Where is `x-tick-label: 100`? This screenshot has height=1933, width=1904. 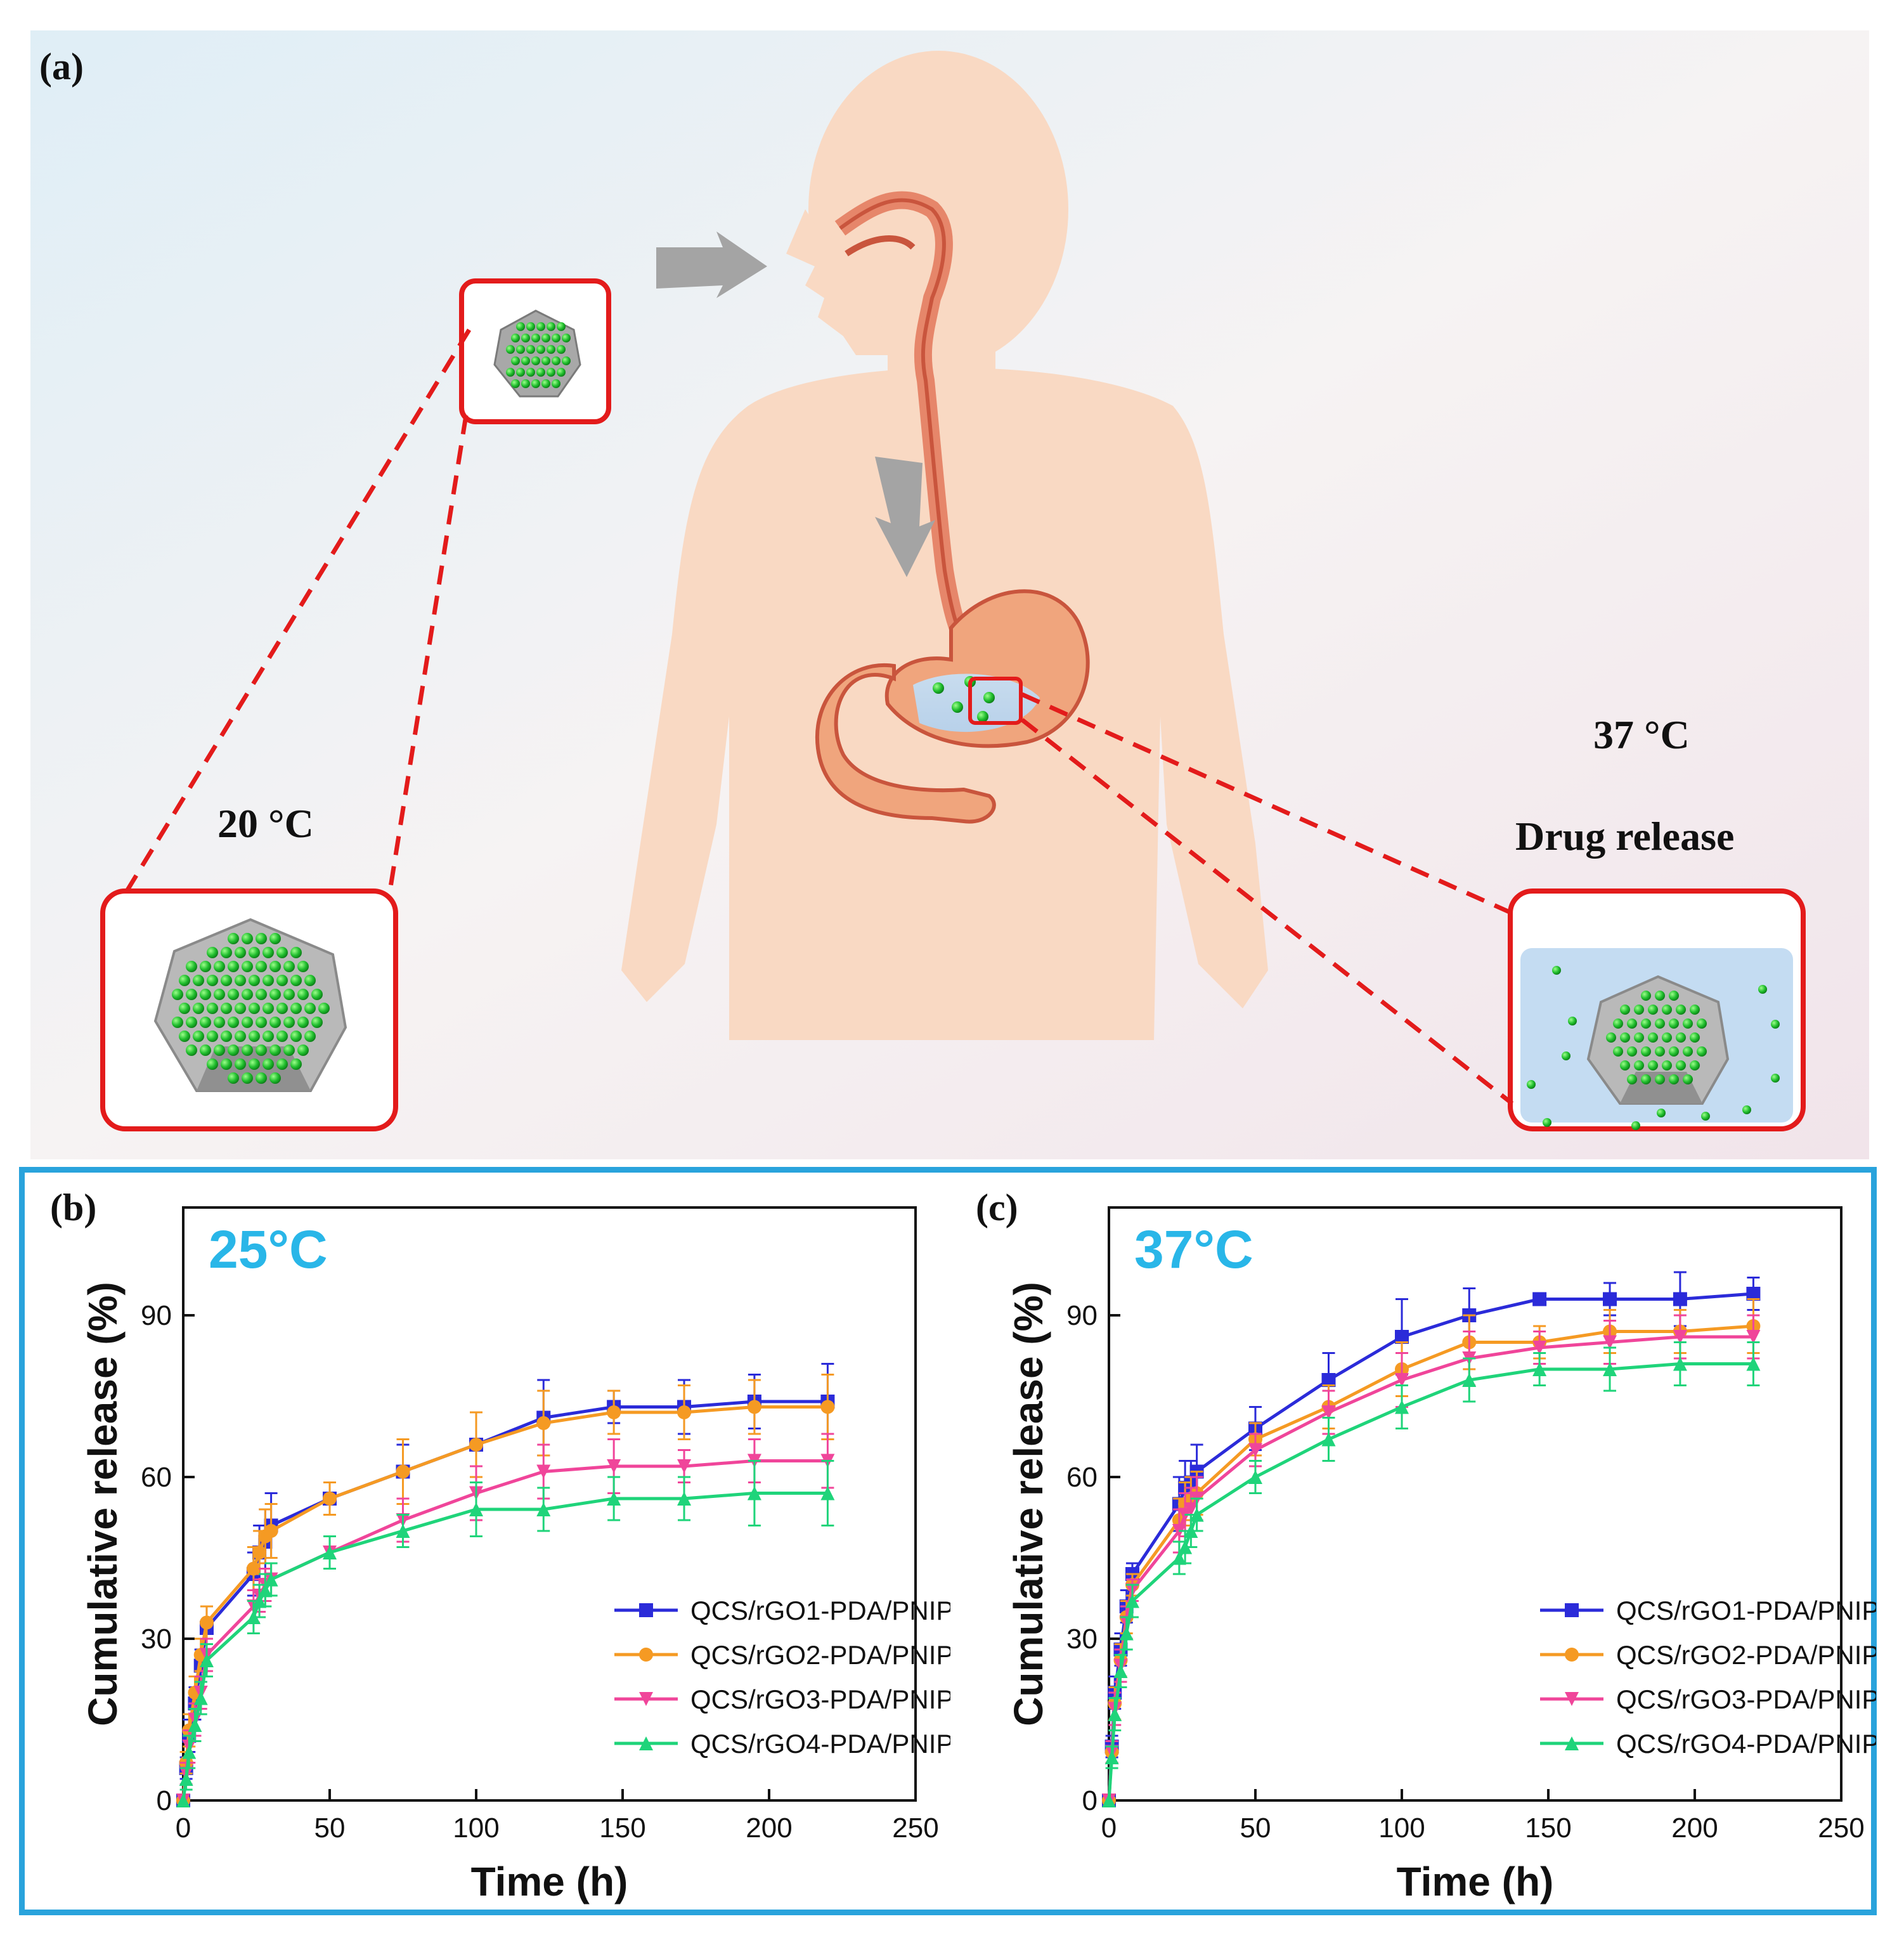 x-tick-label: 100 is located at coordinates (1401, 1828).